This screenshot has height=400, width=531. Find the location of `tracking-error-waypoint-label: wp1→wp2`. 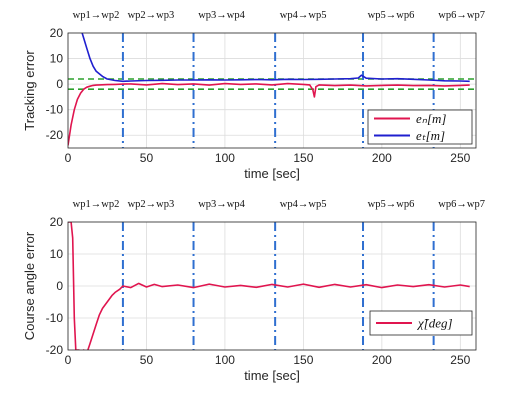

tracking-error-waypoint-label: wp1→wp2 is located at coordinates (96, 15).